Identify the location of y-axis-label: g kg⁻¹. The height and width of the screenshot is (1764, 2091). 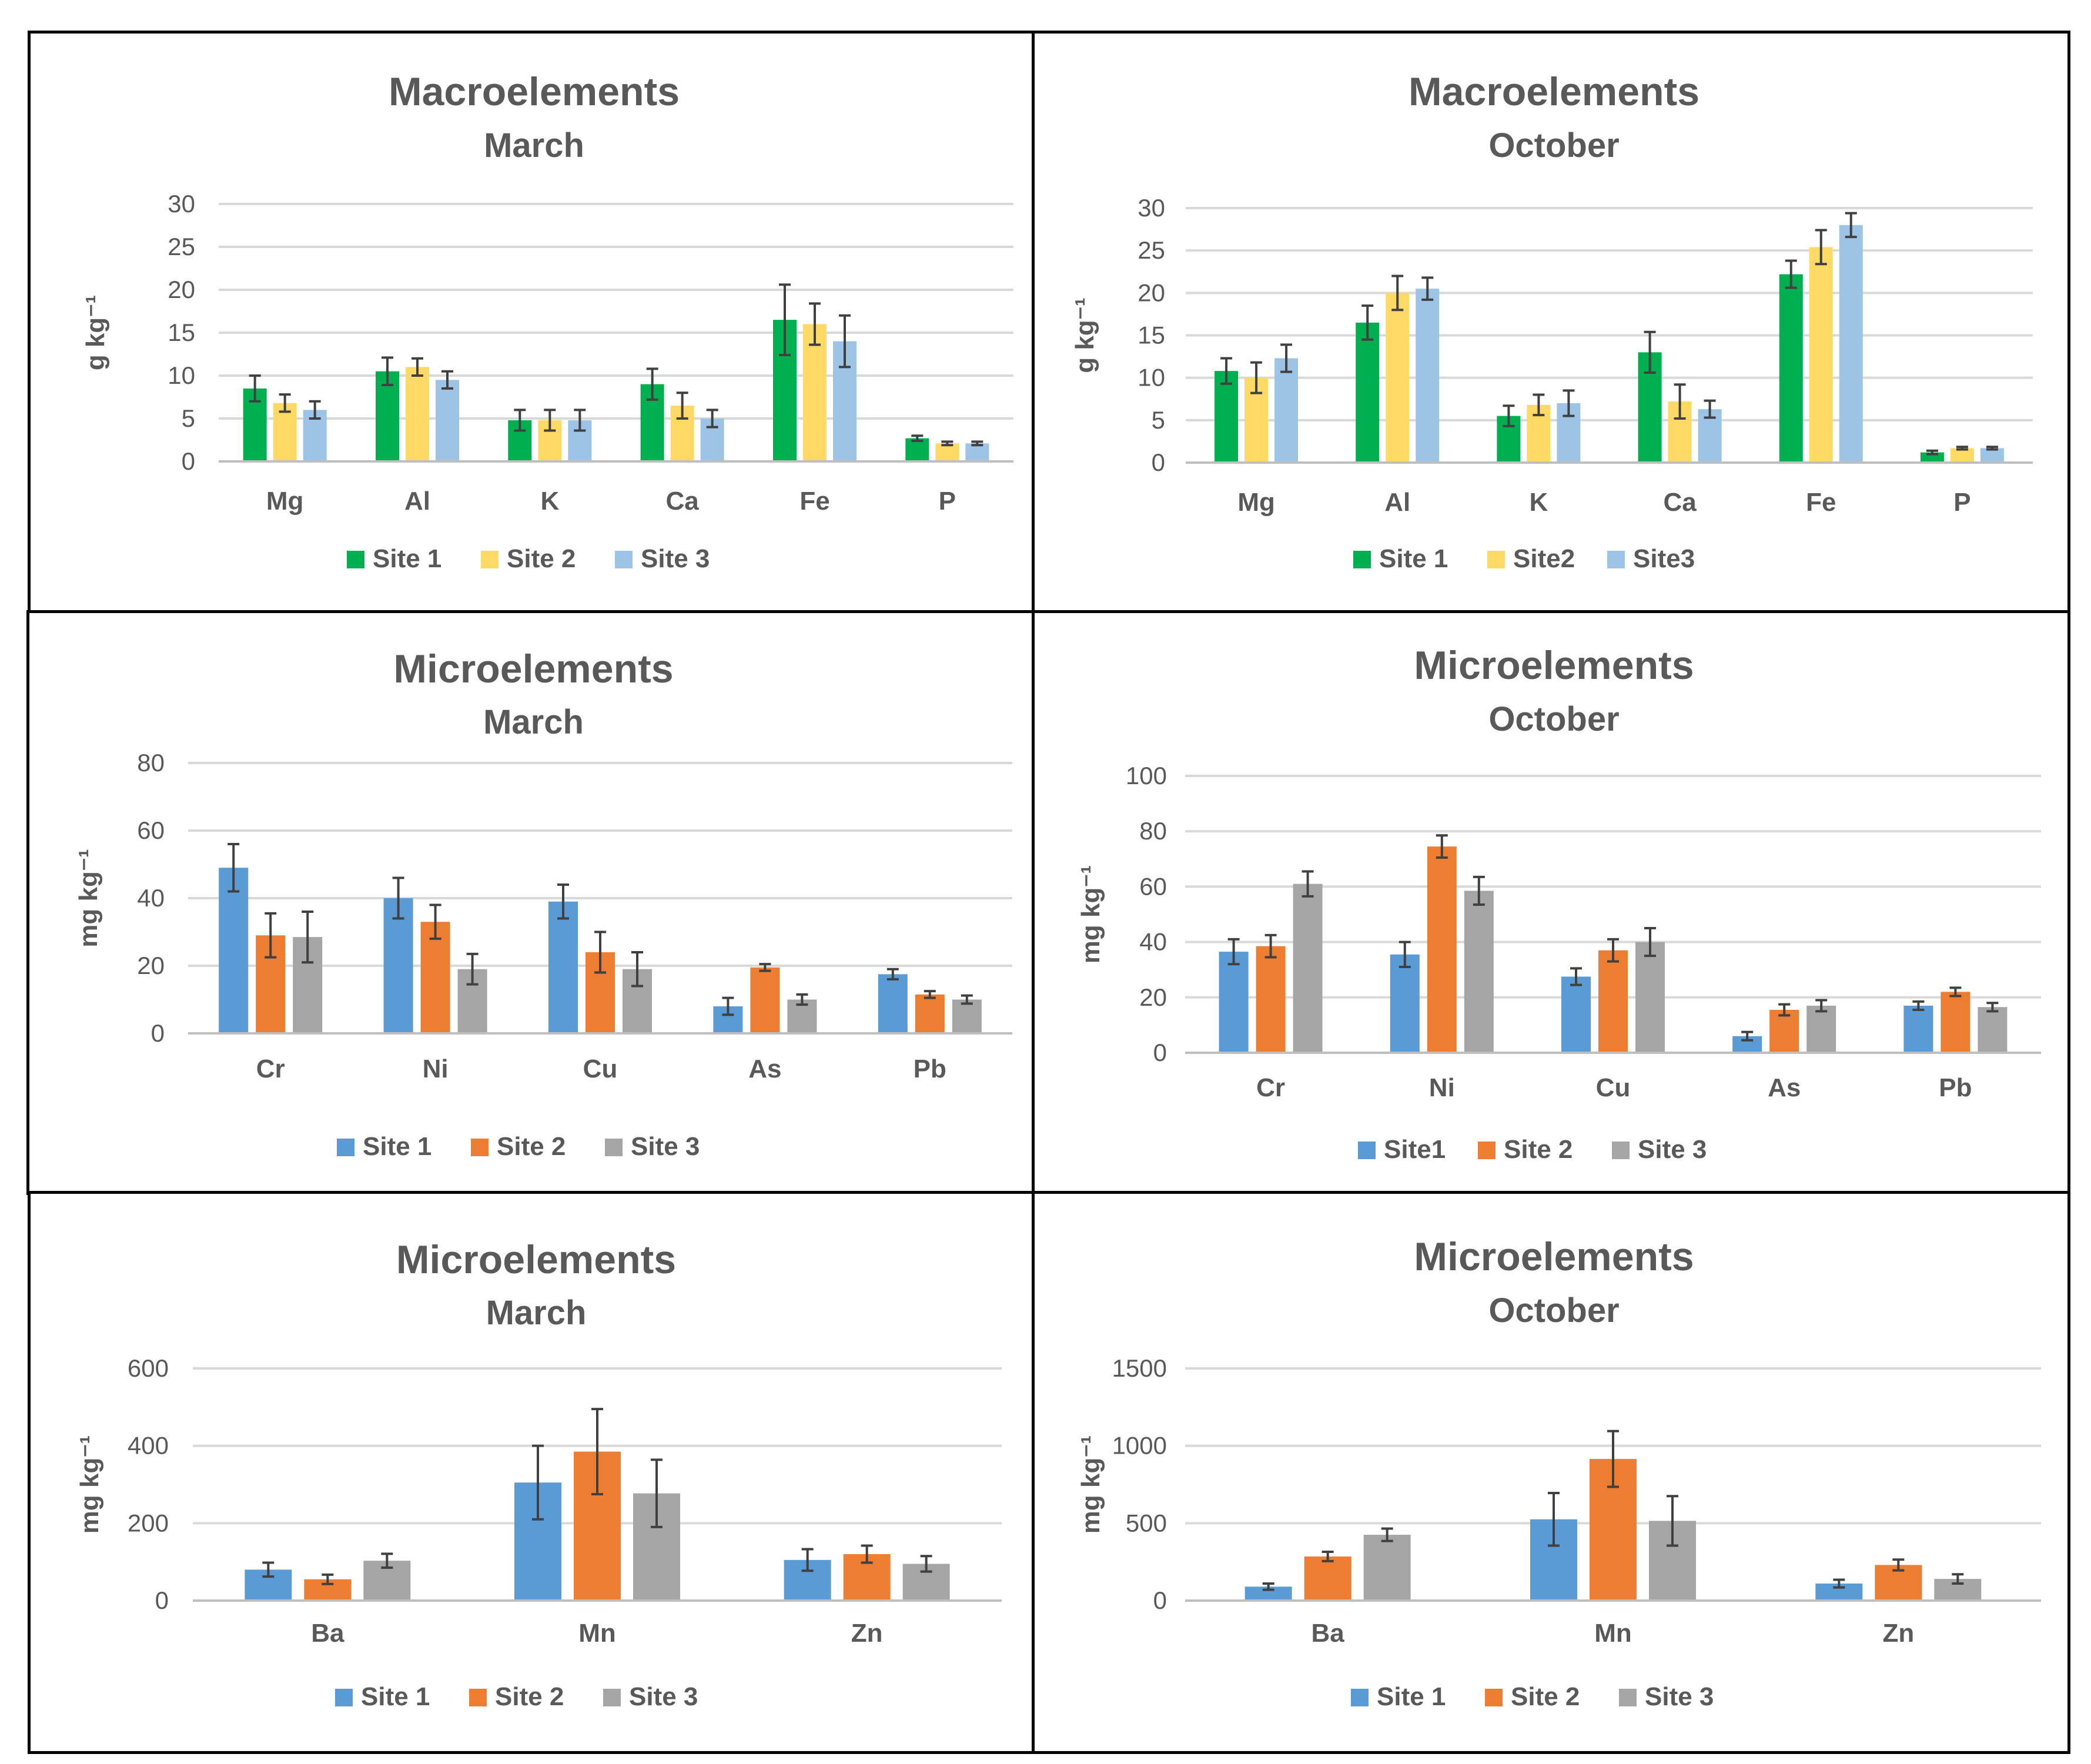
(1084, 335).